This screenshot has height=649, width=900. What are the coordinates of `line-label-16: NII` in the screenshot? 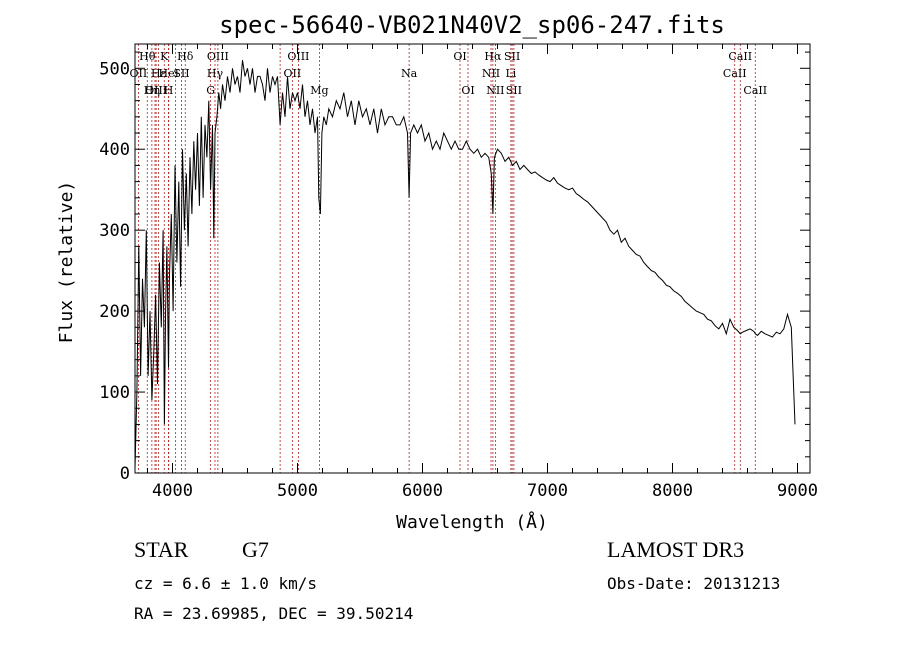 It's located at (491, 73).